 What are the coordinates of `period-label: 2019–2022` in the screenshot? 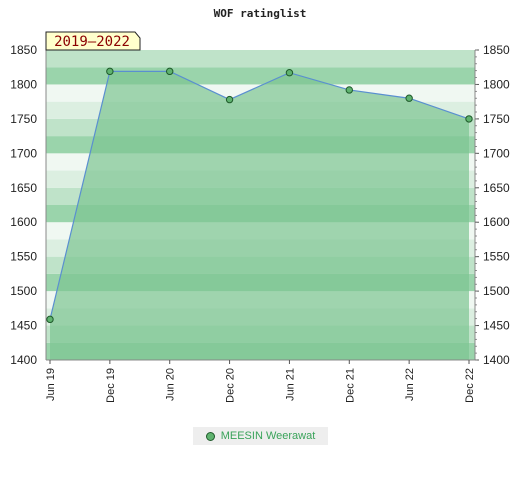 It's located at (92, 42).